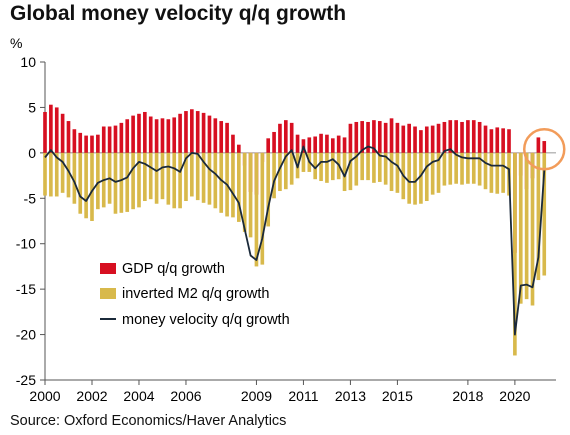  Describe the element at coordinates (30, 198) in the screenshot. I see `y-tick-label: -5` at that location.